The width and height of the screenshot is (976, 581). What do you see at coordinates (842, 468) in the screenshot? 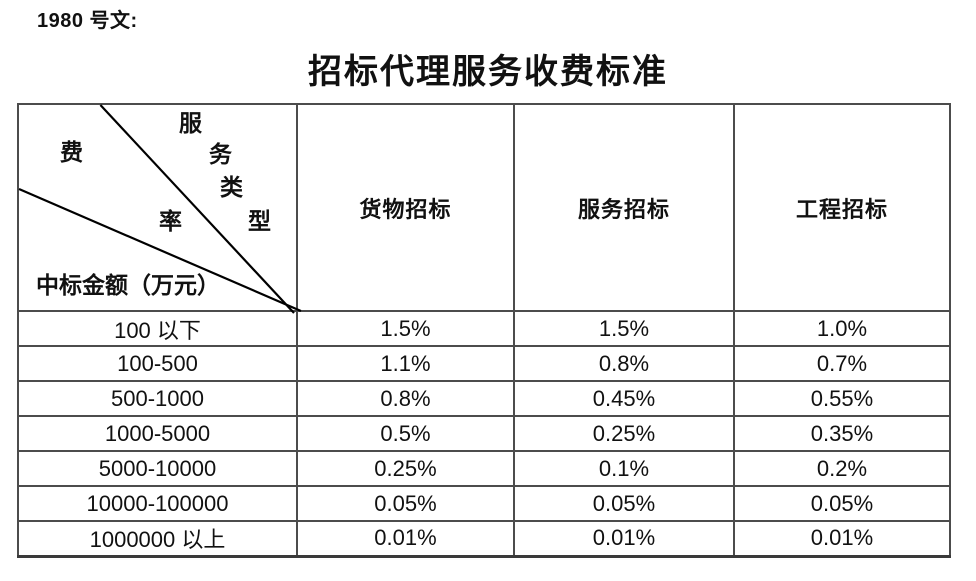
I see `rate-cell: 0.2%` at bounding box center [842, 468].